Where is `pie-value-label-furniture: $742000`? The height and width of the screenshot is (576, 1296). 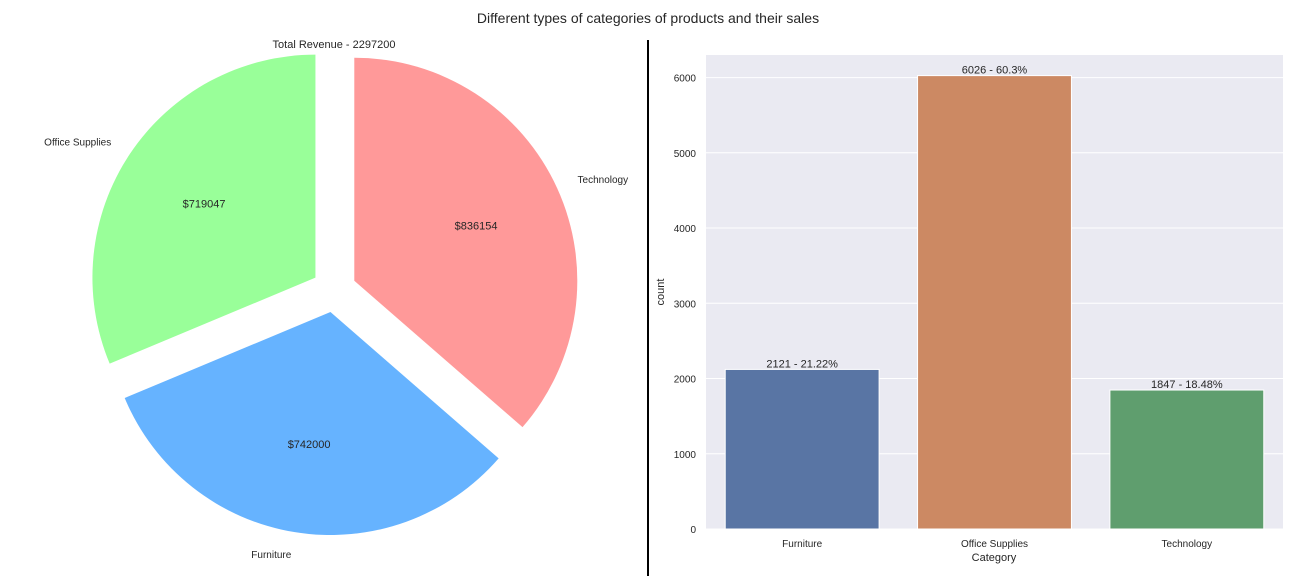 pie-value-label-furniture: $742000 is located at coordinates (309, 445).